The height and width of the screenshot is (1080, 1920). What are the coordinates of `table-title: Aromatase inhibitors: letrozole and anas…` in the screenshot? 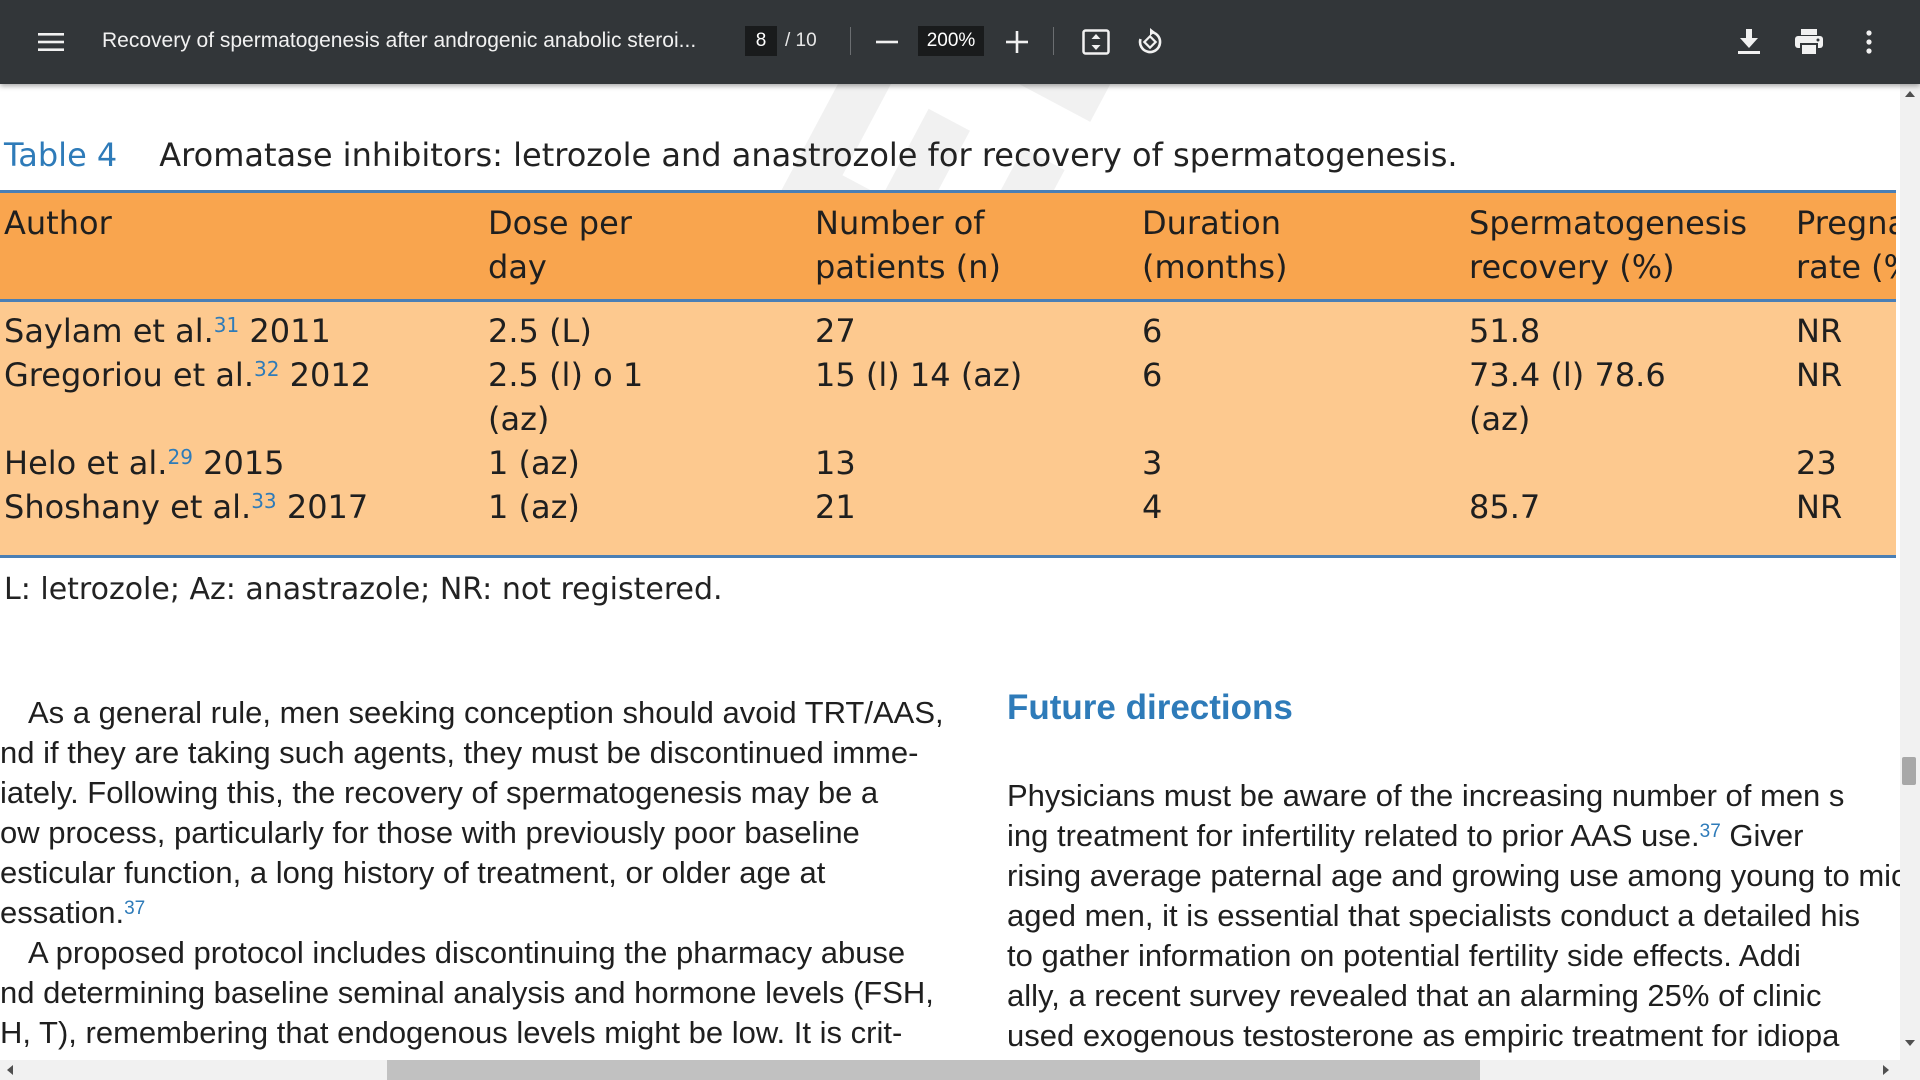 It's located at (808, 155).